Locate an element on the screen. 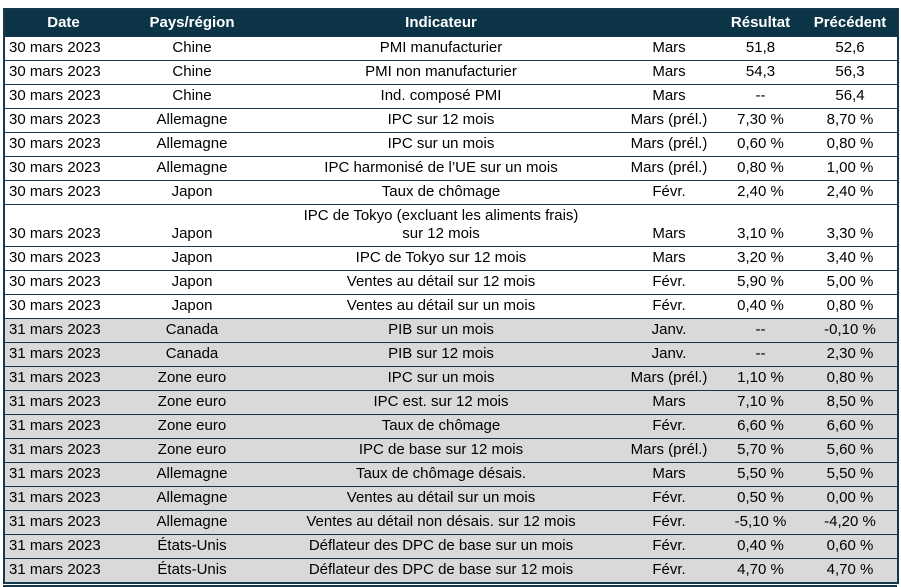 The height and width of the screenshot is (587, 901). cell-indicator: PMI non manufacturier is located at coordinates (441, 71).